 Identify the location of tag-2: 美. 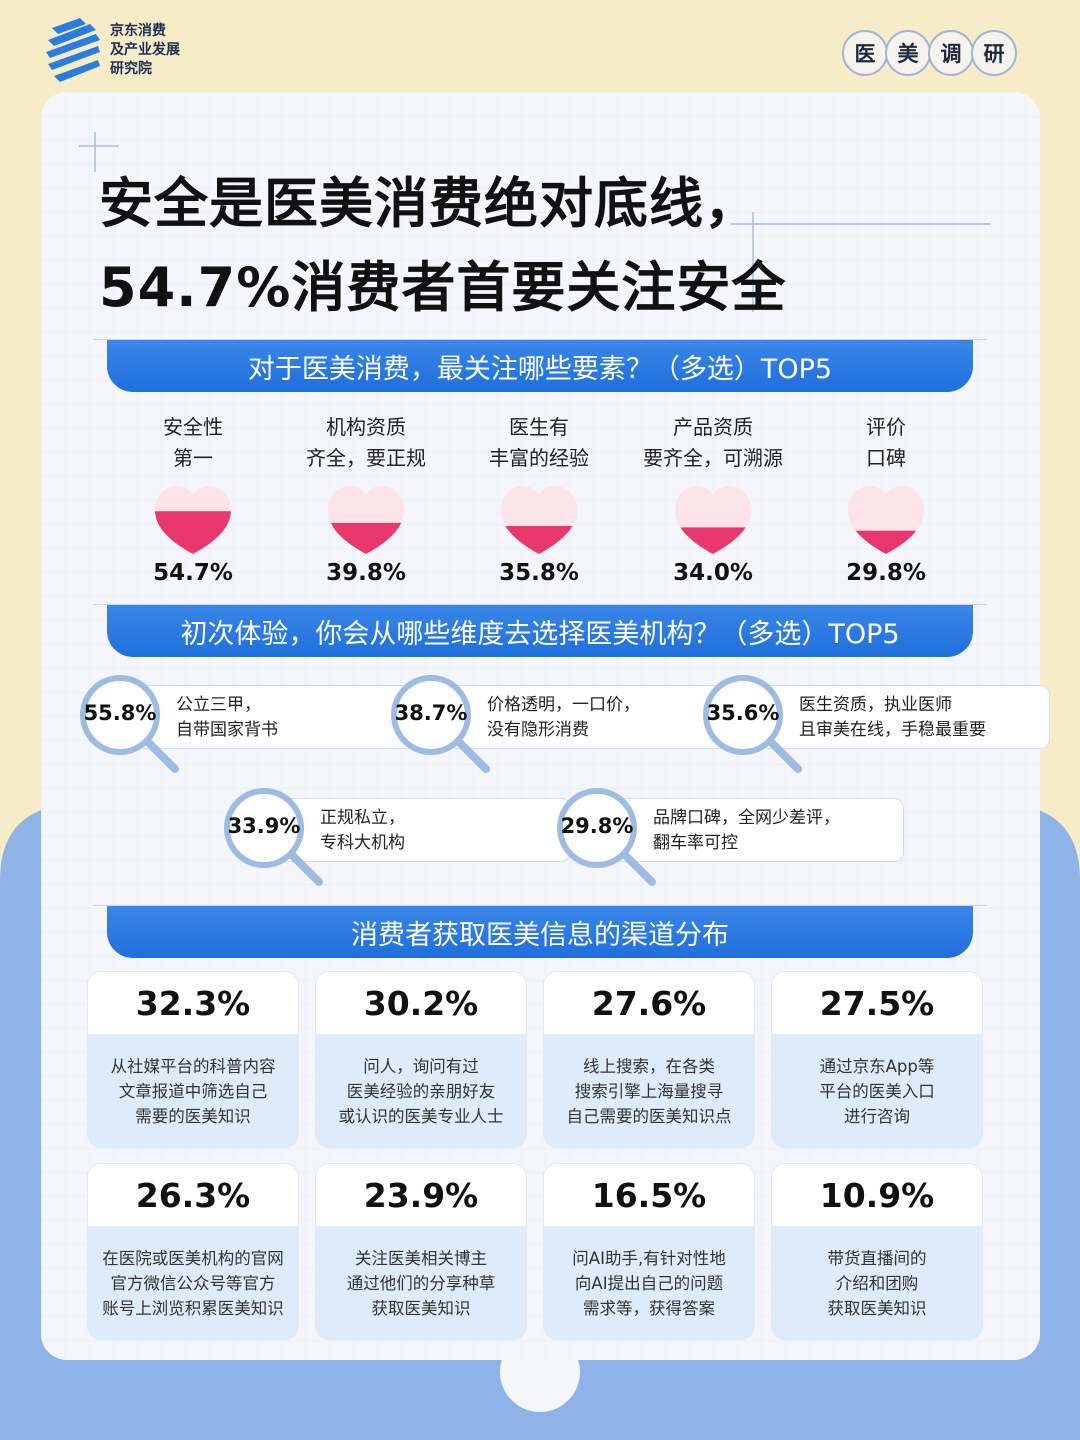
(908, 53).